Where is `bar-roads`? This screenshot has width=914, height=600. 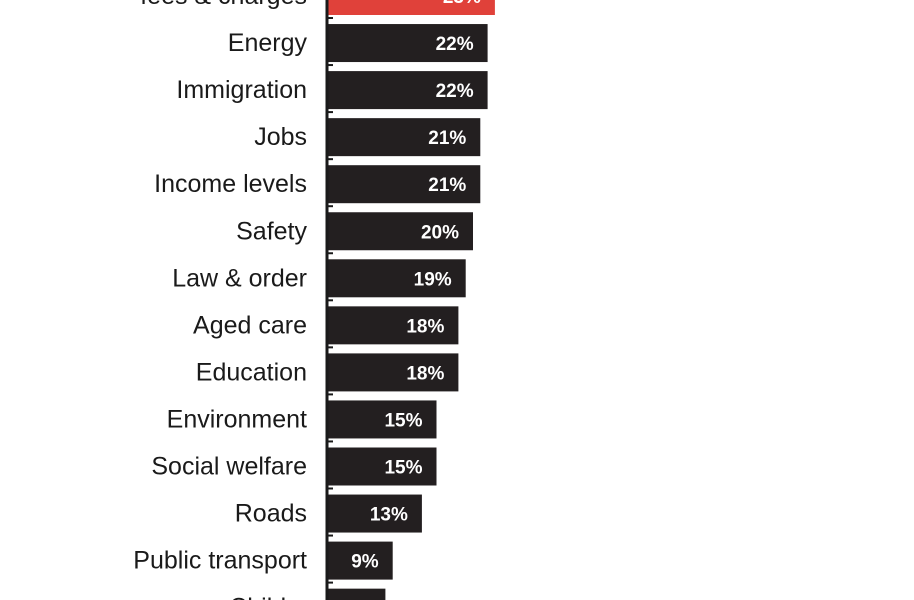
bar-roads is located at coordinates (374, 513).